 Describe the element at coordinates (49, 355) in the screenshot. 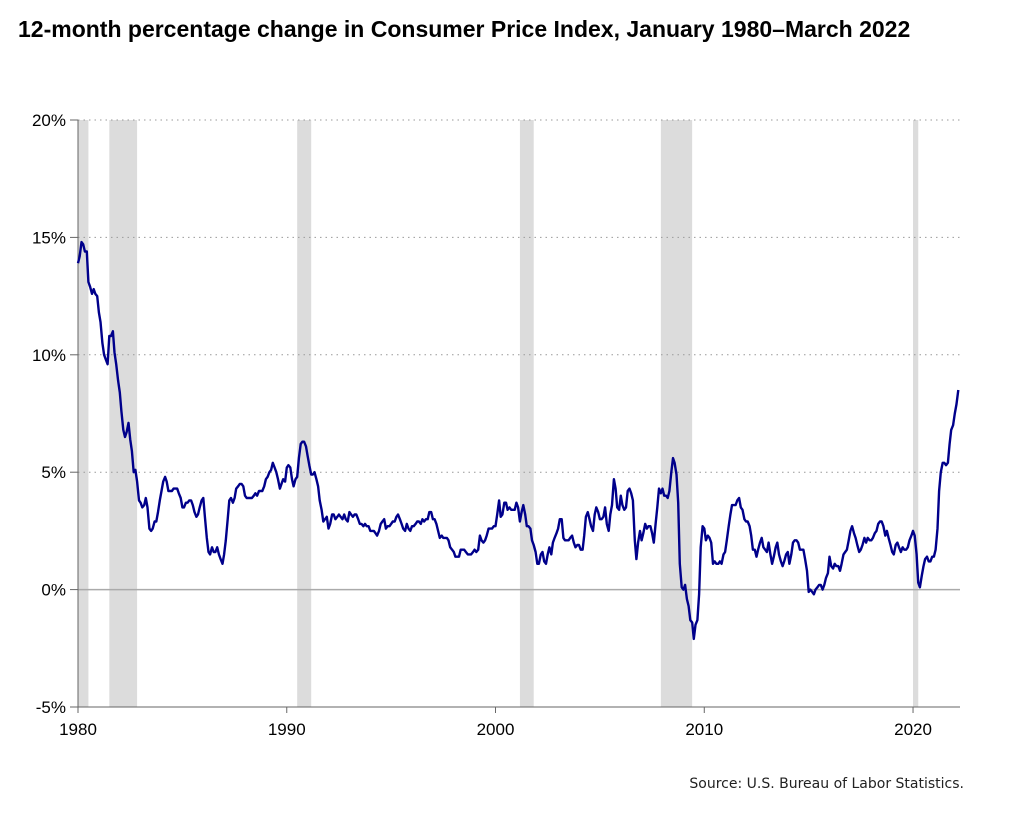

I see `y-tick-label-3: 10%` at that location.